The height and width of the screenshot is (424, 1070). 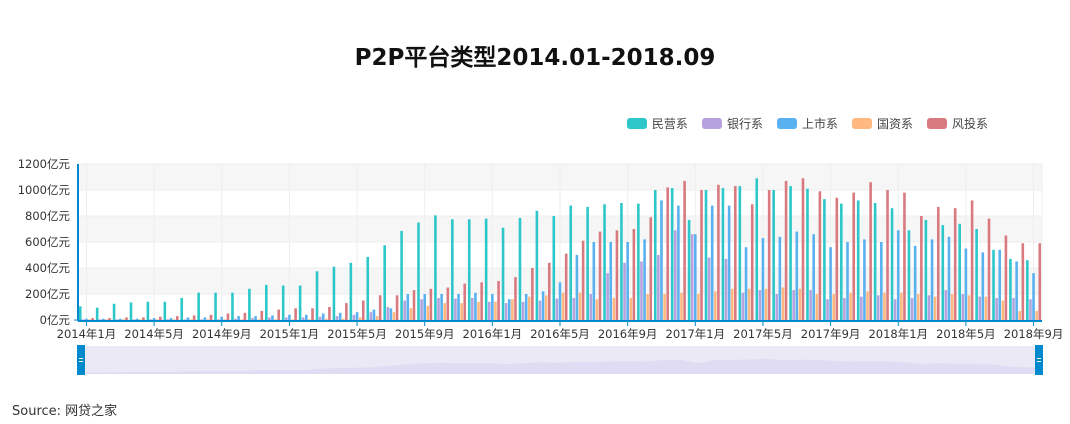 I want to click on legend-item-private: 民营系, so click(x=657, y=123).